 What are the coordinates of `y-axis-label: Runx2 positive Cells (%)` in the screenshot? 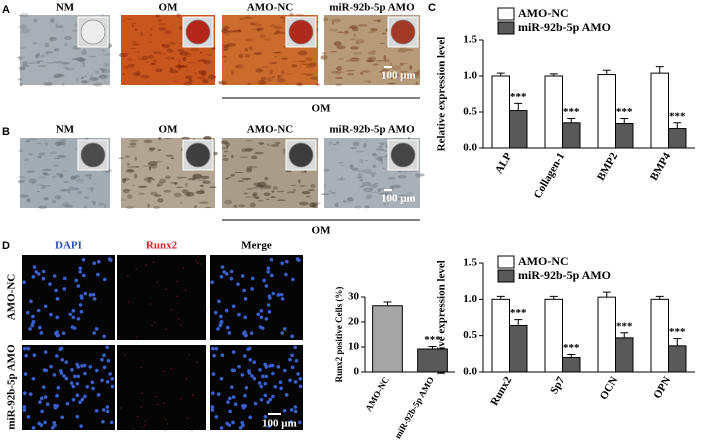 It's located at (339, 335).